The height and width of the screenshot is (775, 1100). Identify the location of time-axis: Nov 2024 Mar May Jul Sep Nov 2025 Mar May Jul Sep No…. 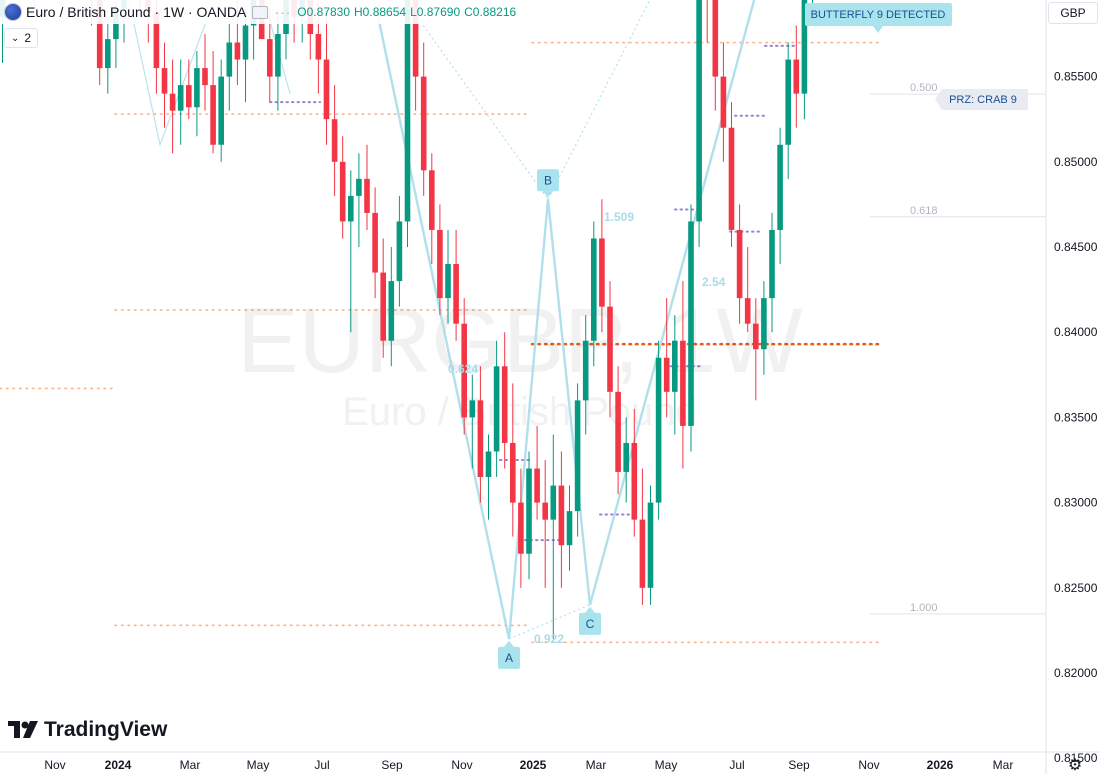
(550, 761).